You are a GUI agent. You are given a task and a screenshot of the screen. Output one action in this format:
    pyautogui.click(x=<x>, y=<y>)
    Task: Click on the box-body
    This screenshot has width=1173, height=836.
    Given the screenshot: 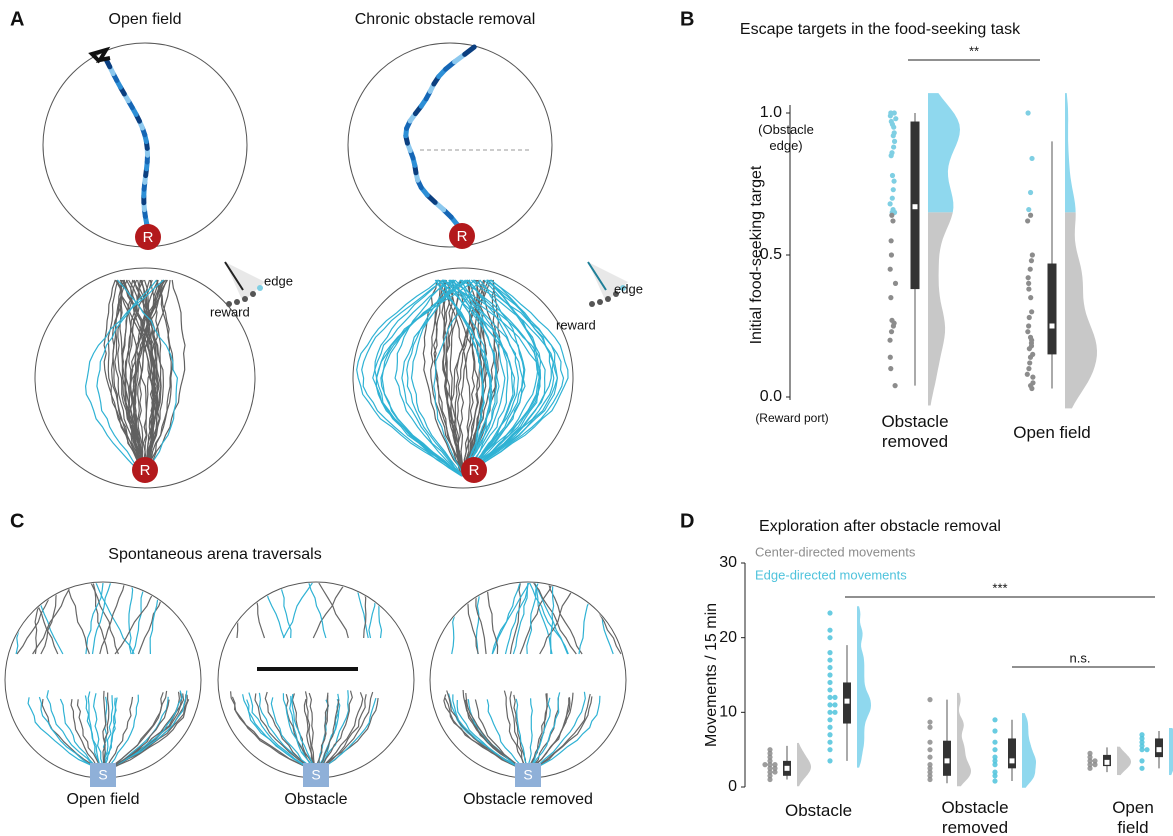 What is the action you would take?
    pyautogui.click(x=1052, y=309)
    